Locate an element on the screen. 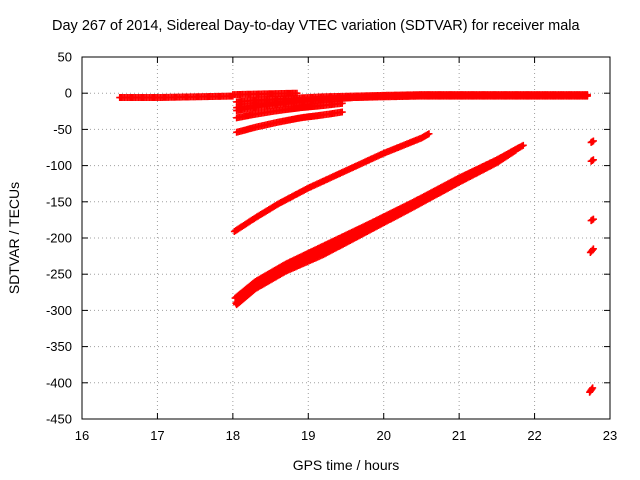 Image resolution: width=640 pixels, height=480 pixels. x-tick-label: 21 is located at coordinates (459, 435).